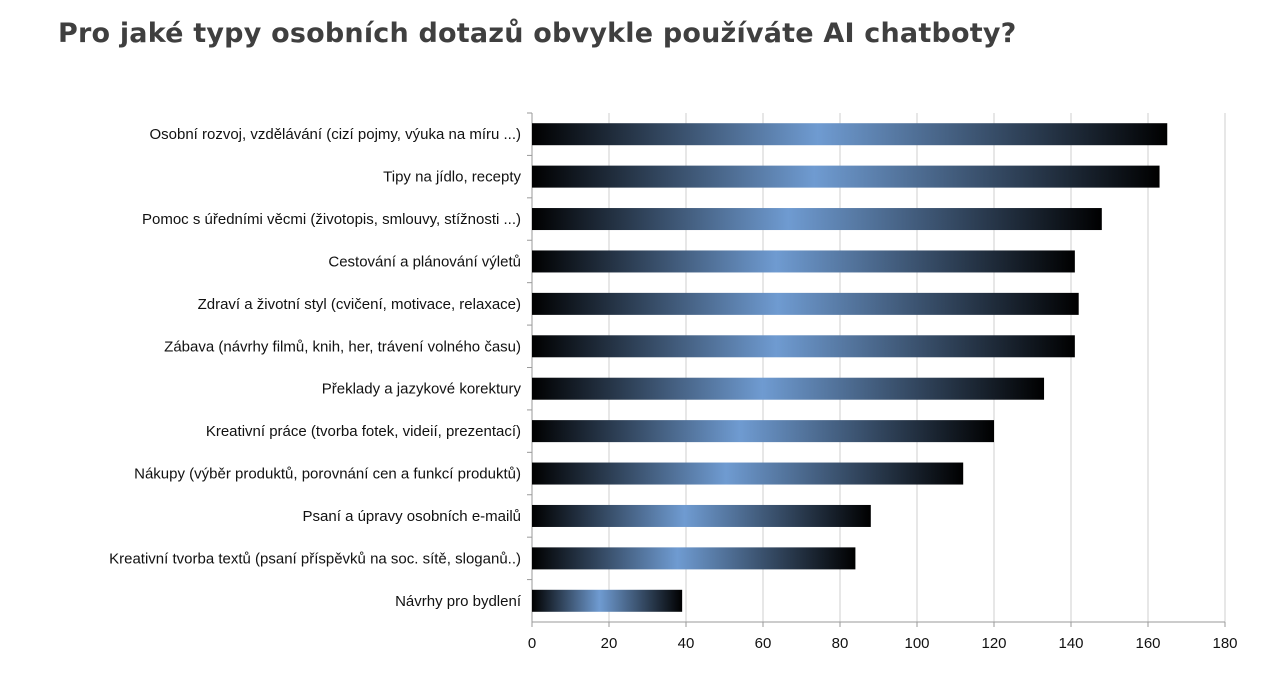  What do you see at coordinates (532, 643) in the screenshot?
I see `x-tick-label: 0` at bounding box center [532, 643].